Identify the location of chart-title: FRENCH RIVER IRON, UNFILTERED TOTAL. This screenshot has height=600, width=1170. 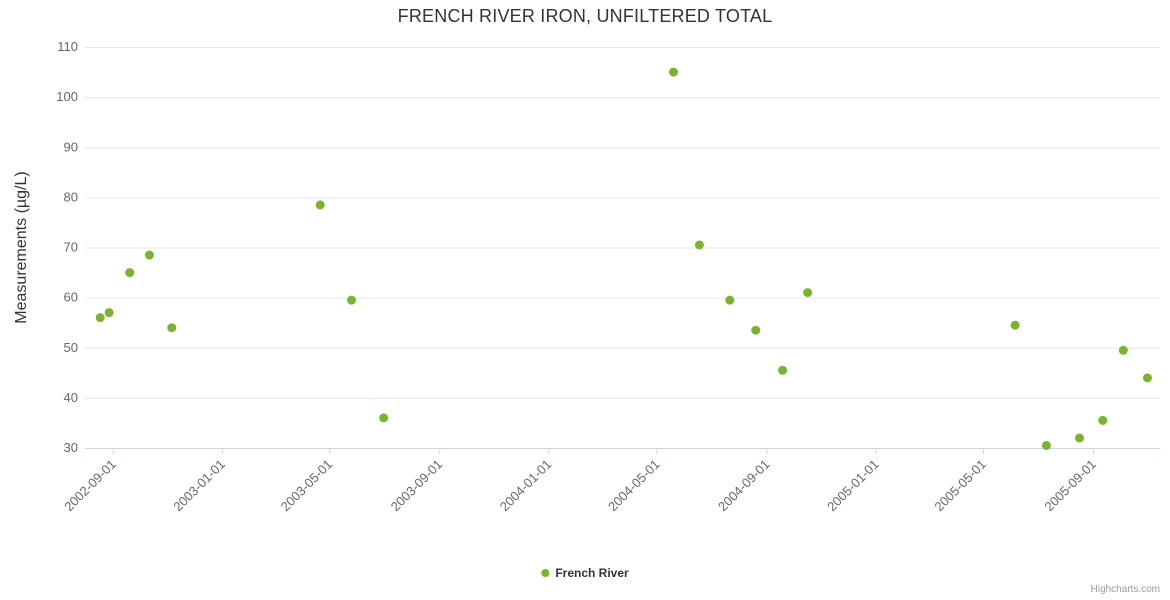
(585, 16).